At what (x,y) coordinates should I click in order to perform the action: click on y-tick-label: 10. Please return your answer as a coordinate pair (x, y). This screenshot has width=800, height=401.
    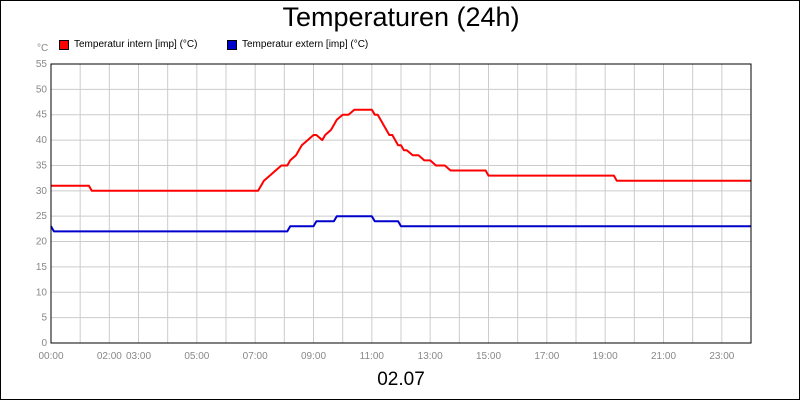
    Looking at the image, I should click on (42, 292).